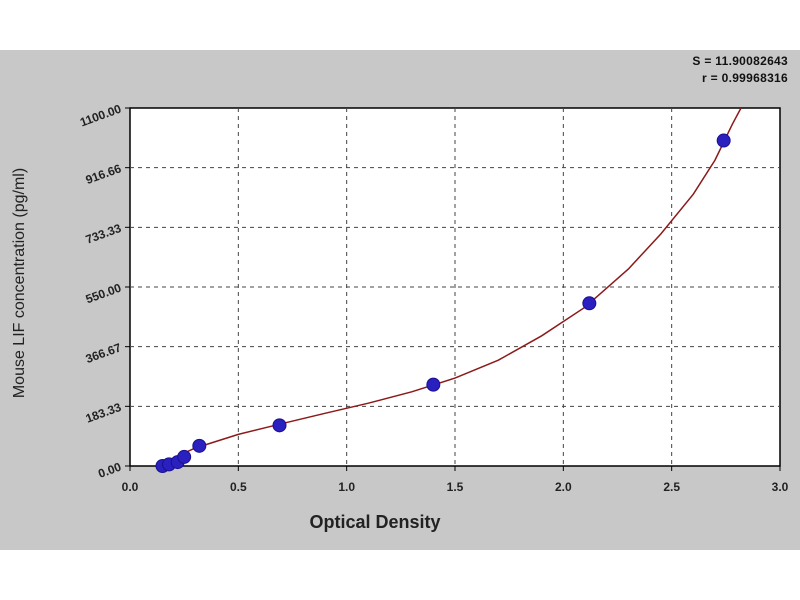 The height and width of the screenshot is (600, 800). Describe the element at coordinates (740, 61) in the screenshot. I see `fit-s-value: S = 11.90082643` at that location.